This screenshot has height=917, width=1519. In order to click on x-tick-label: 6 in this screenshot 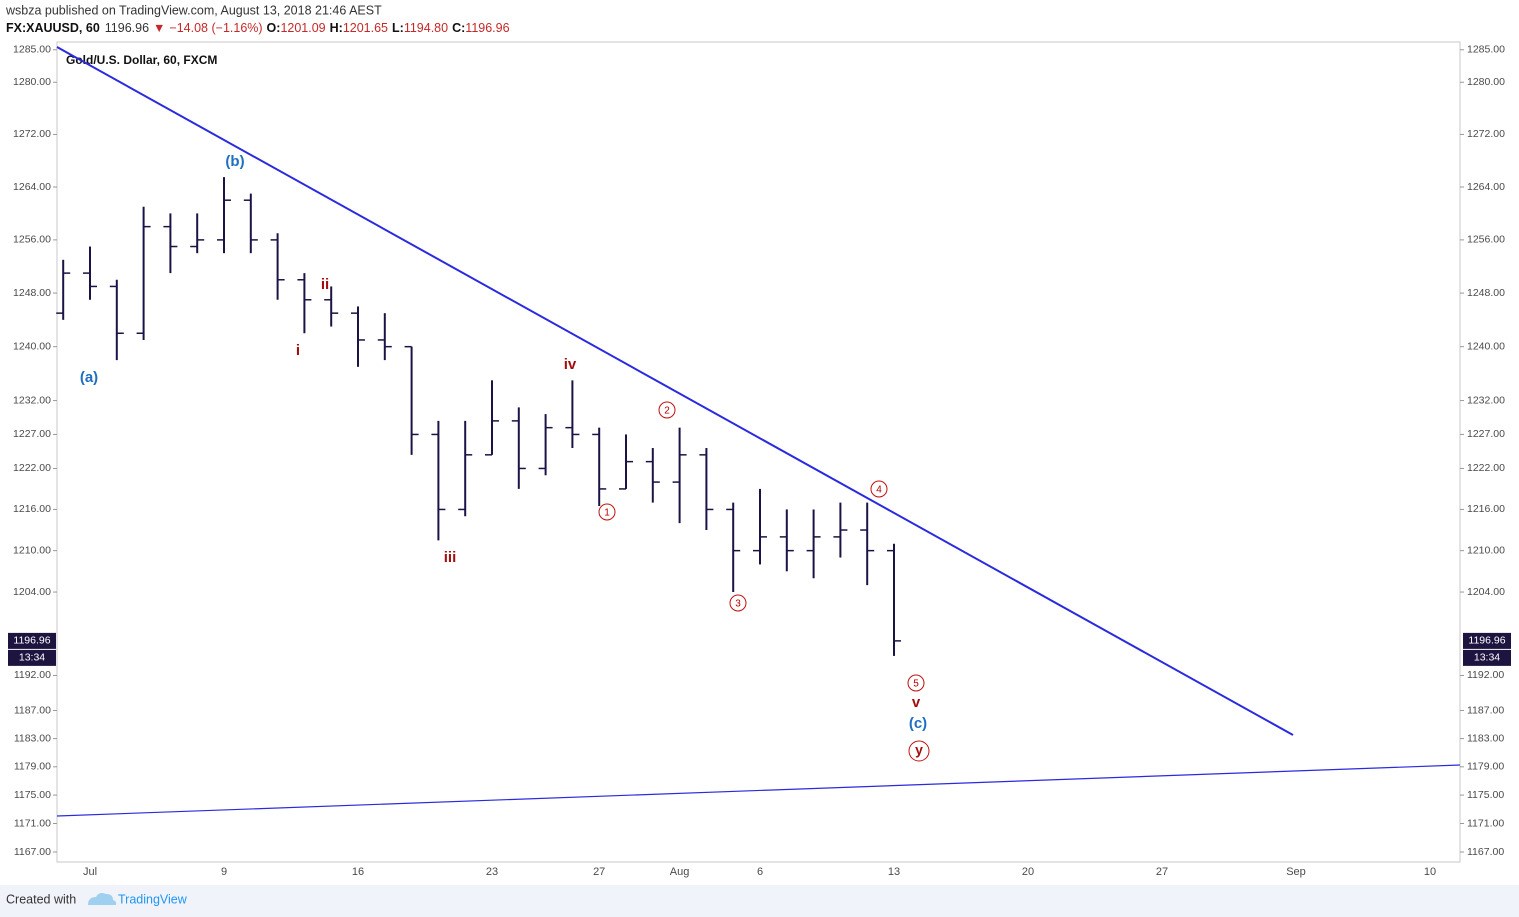, I will do `click(760, 872)`.